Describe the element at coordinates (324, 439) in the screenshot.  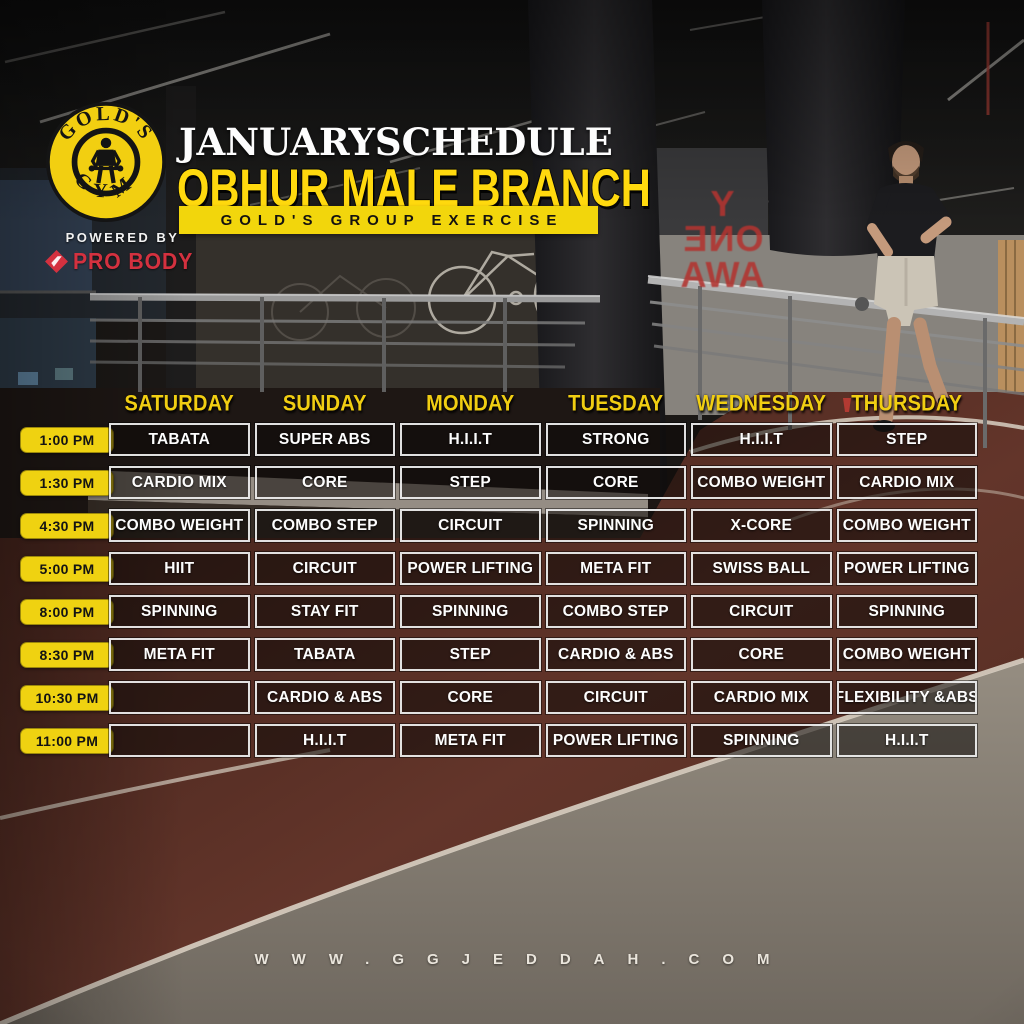
I see `class-cell: SUPER ABS` at that location.